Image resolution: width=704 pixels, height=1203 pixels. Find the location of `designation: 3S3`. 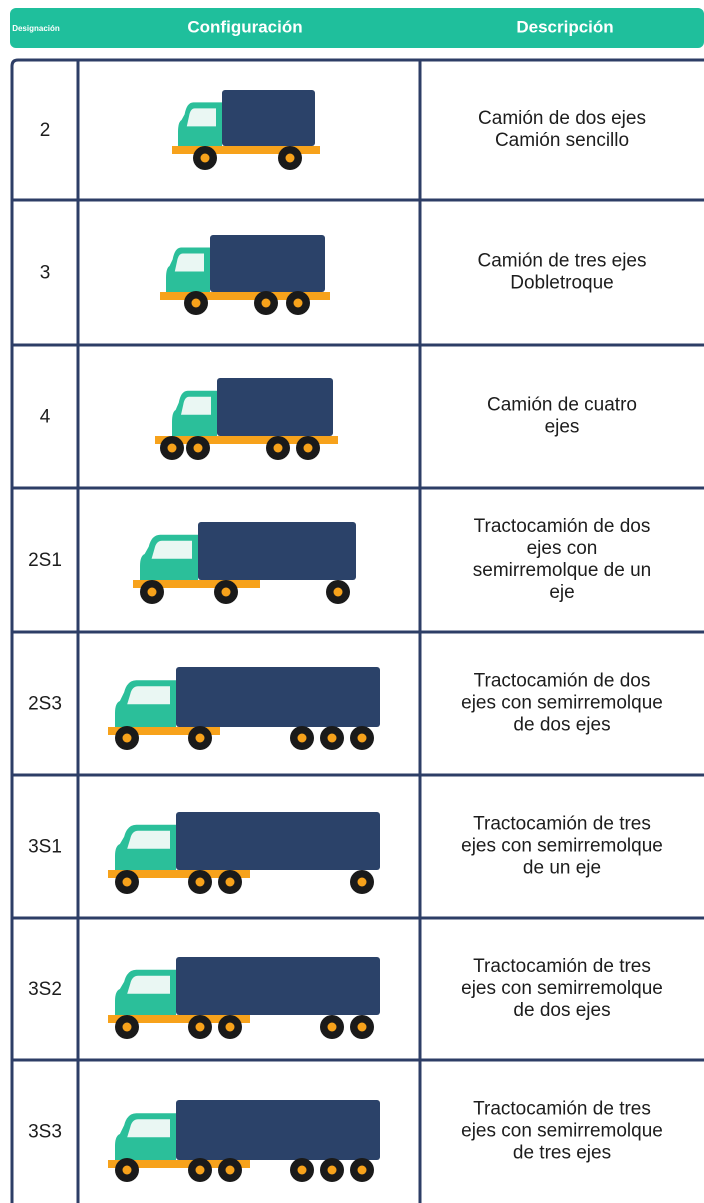

designation: 3S3 is located at coordinates (45, 1132).